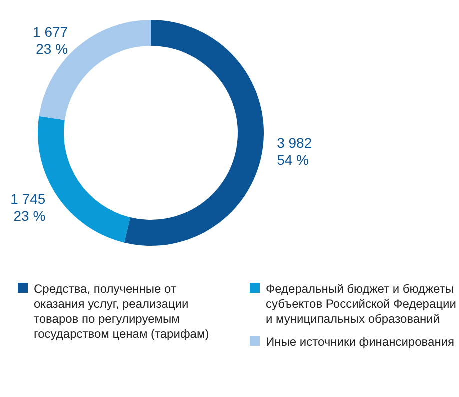  I want to click on legend-label: Иные источники финансирования, so click(360, 342).